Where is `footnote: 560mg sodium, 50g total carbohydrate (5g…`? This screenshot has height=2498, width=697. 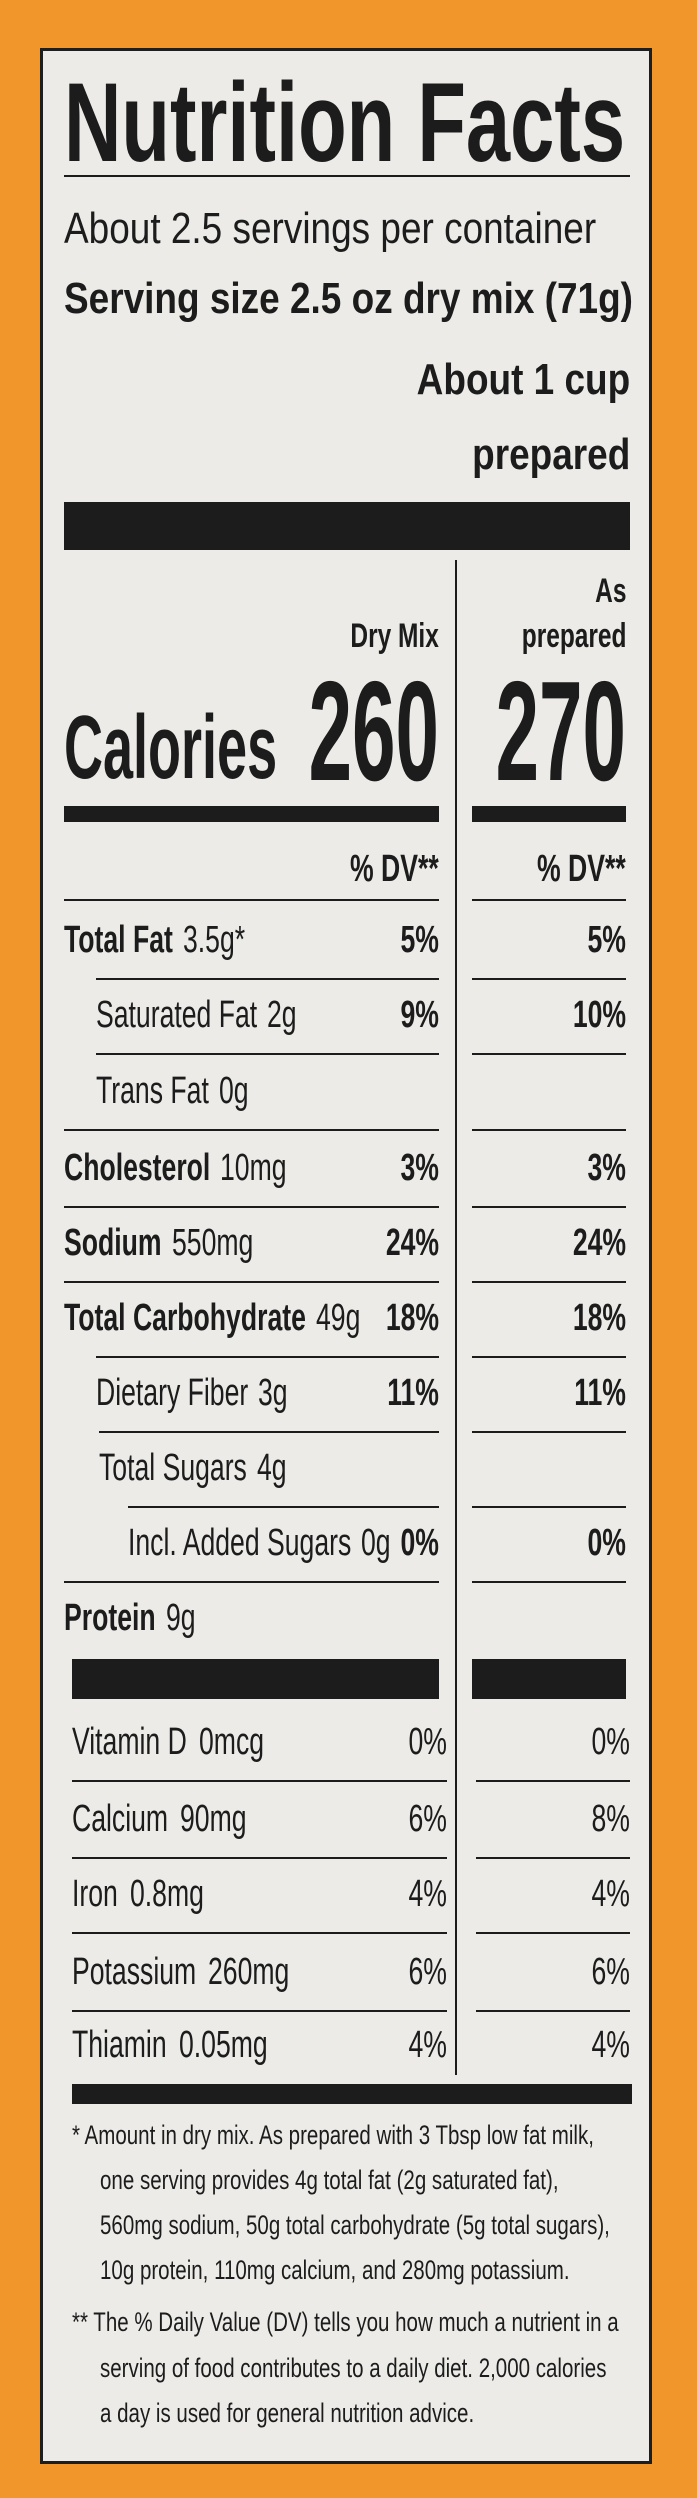 footnote: 560mg sodium, 50g total carbohydrate (5g… is located at coordinates (355, 2224).